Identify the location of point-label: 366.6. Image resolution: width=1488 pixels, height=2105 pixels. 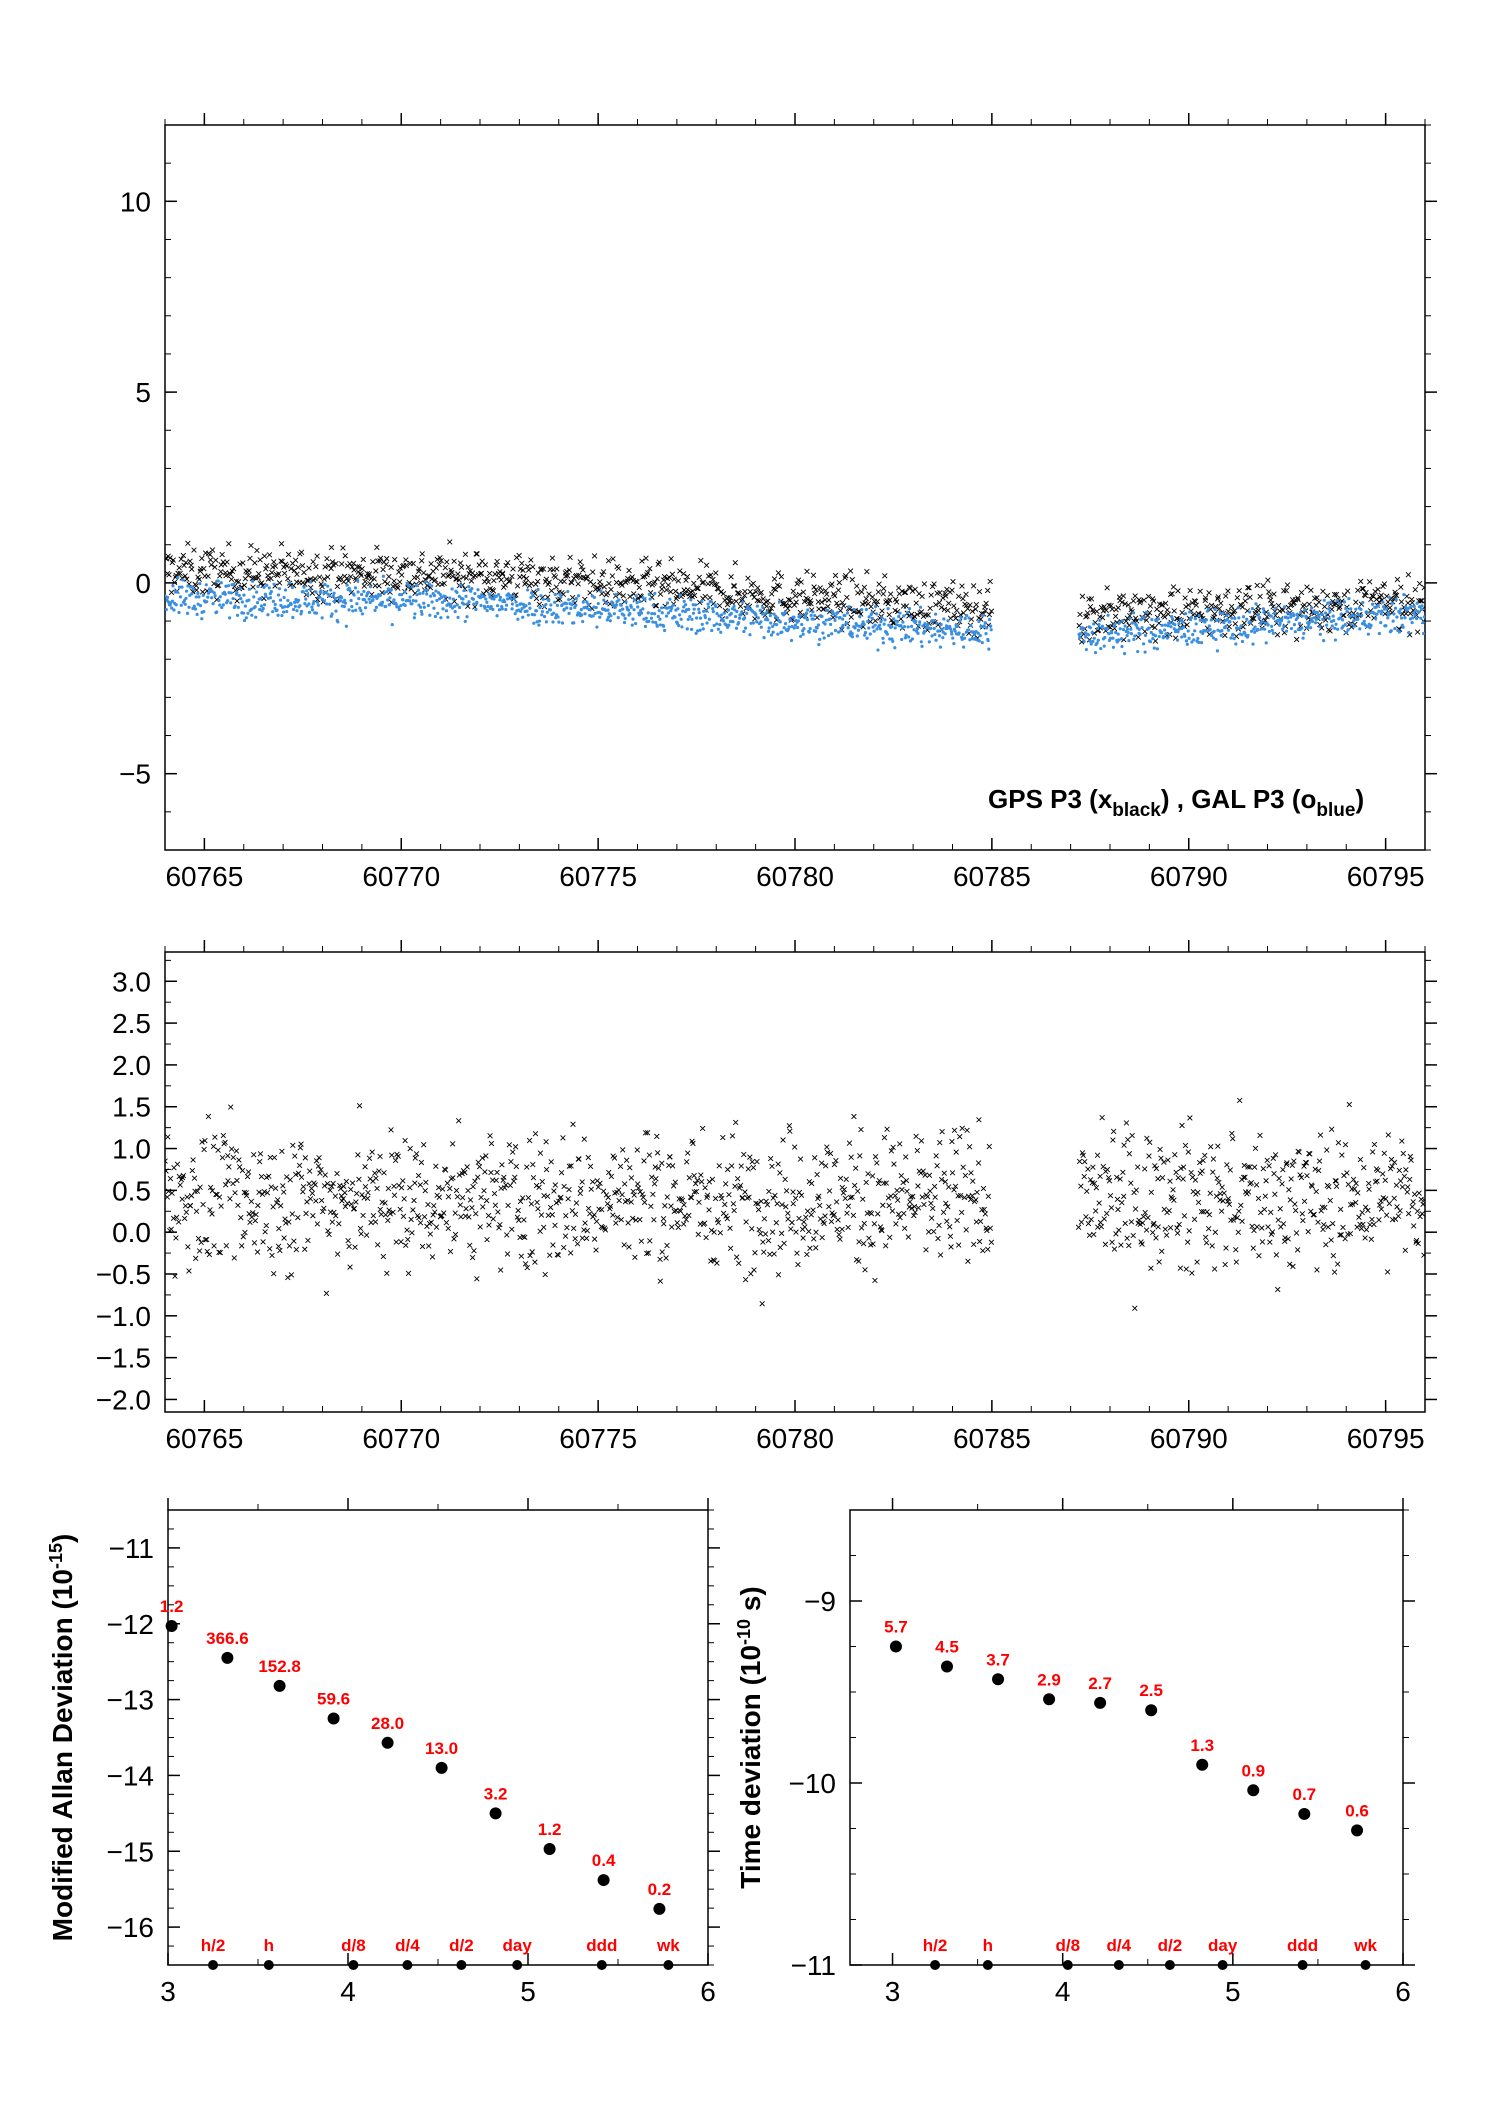
(227, 1638).